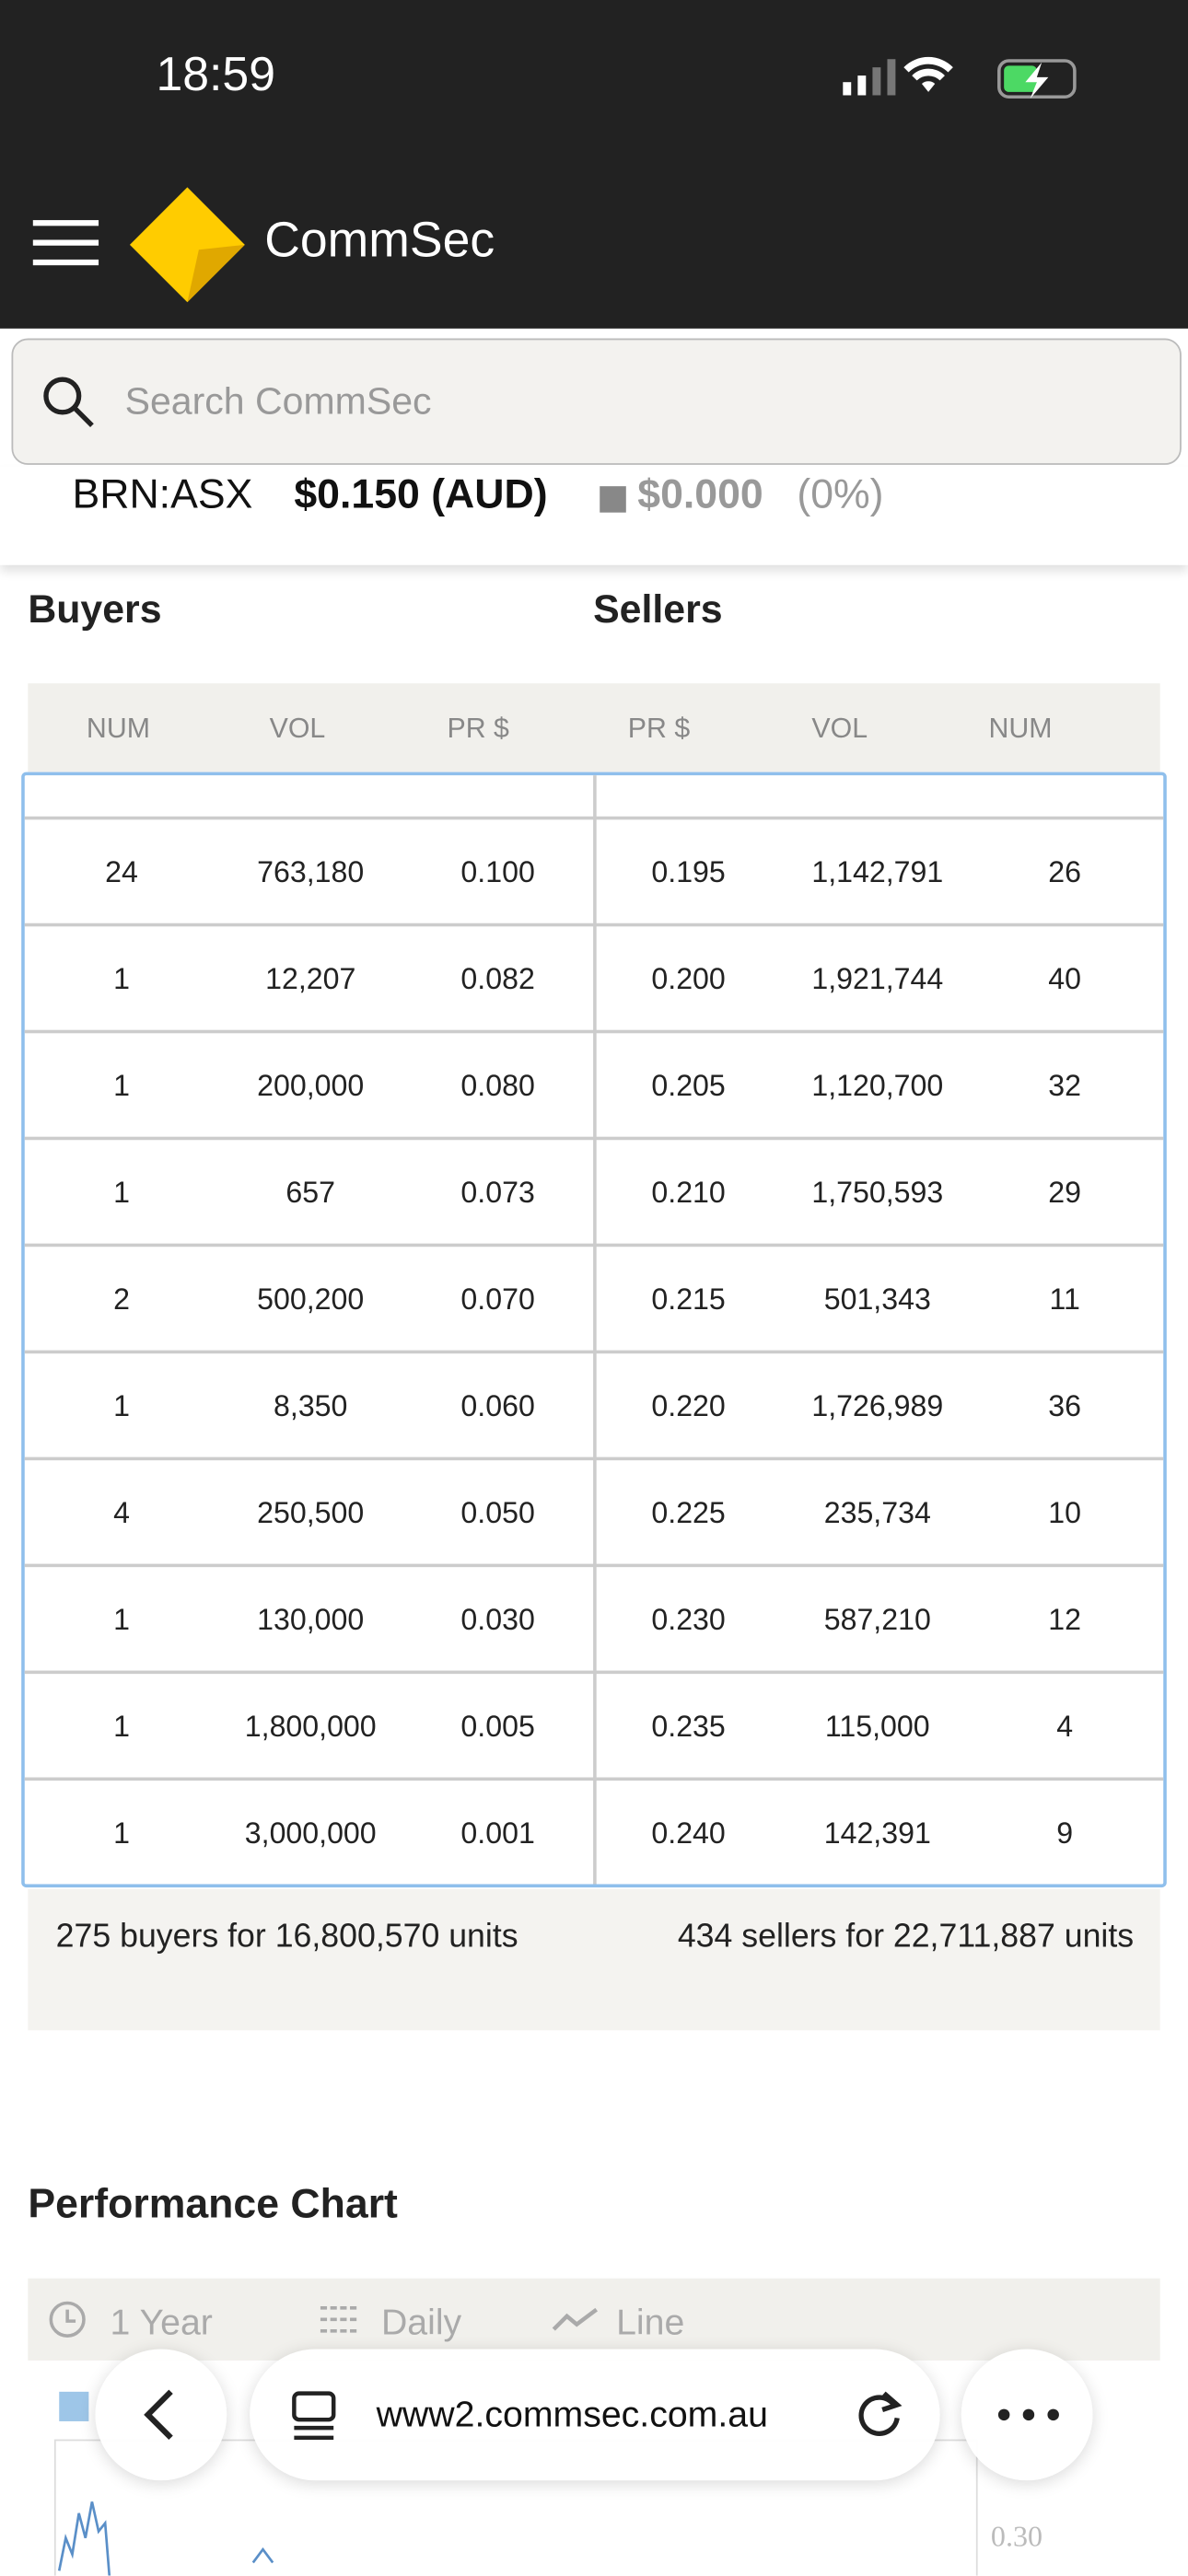 The image size is (1188, 2576). Describe the element at coordinates (906, 1936) in the screenshot. I see `sellers-summary: 434 sellers for 22,711,887 units` at that location.